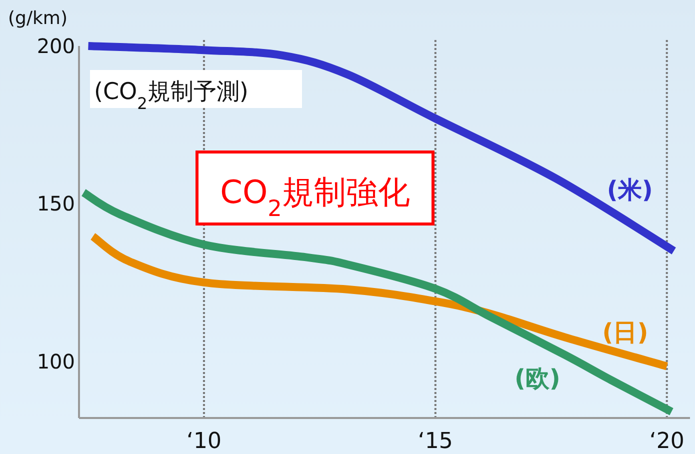  What do you see at coordinates (666, 441) in the screenshot?
I see `x-tick-label: ‘20` at bounding box center [666, 441].